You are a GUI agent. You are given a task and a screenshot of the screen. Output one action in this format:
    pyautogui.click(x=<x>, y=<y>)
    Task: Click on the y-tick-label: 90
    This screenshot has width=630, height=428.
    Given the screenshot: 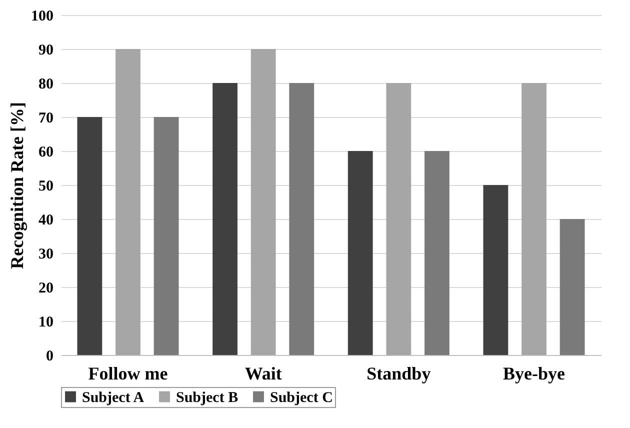 What is the action you would take?
    pyautogui.click(x=46, y=50)
    